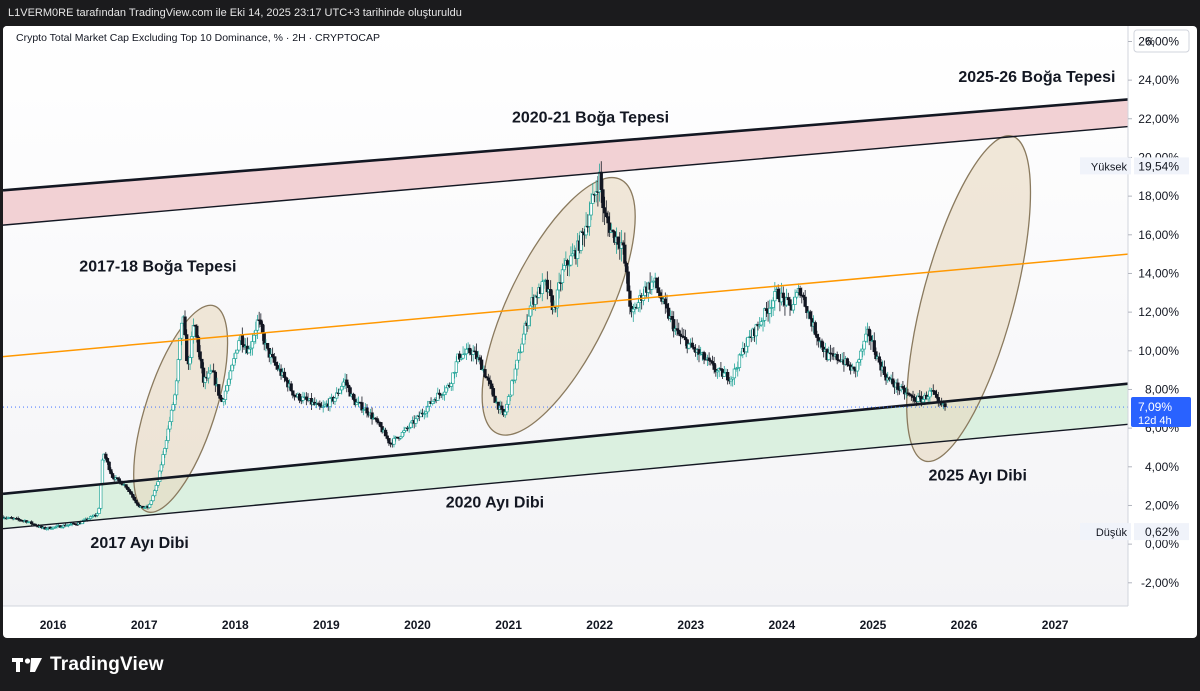 Image resolution: width=1200 pixels, height=691 pixels. I want to click on middle-channel-line, so click(565, 305).